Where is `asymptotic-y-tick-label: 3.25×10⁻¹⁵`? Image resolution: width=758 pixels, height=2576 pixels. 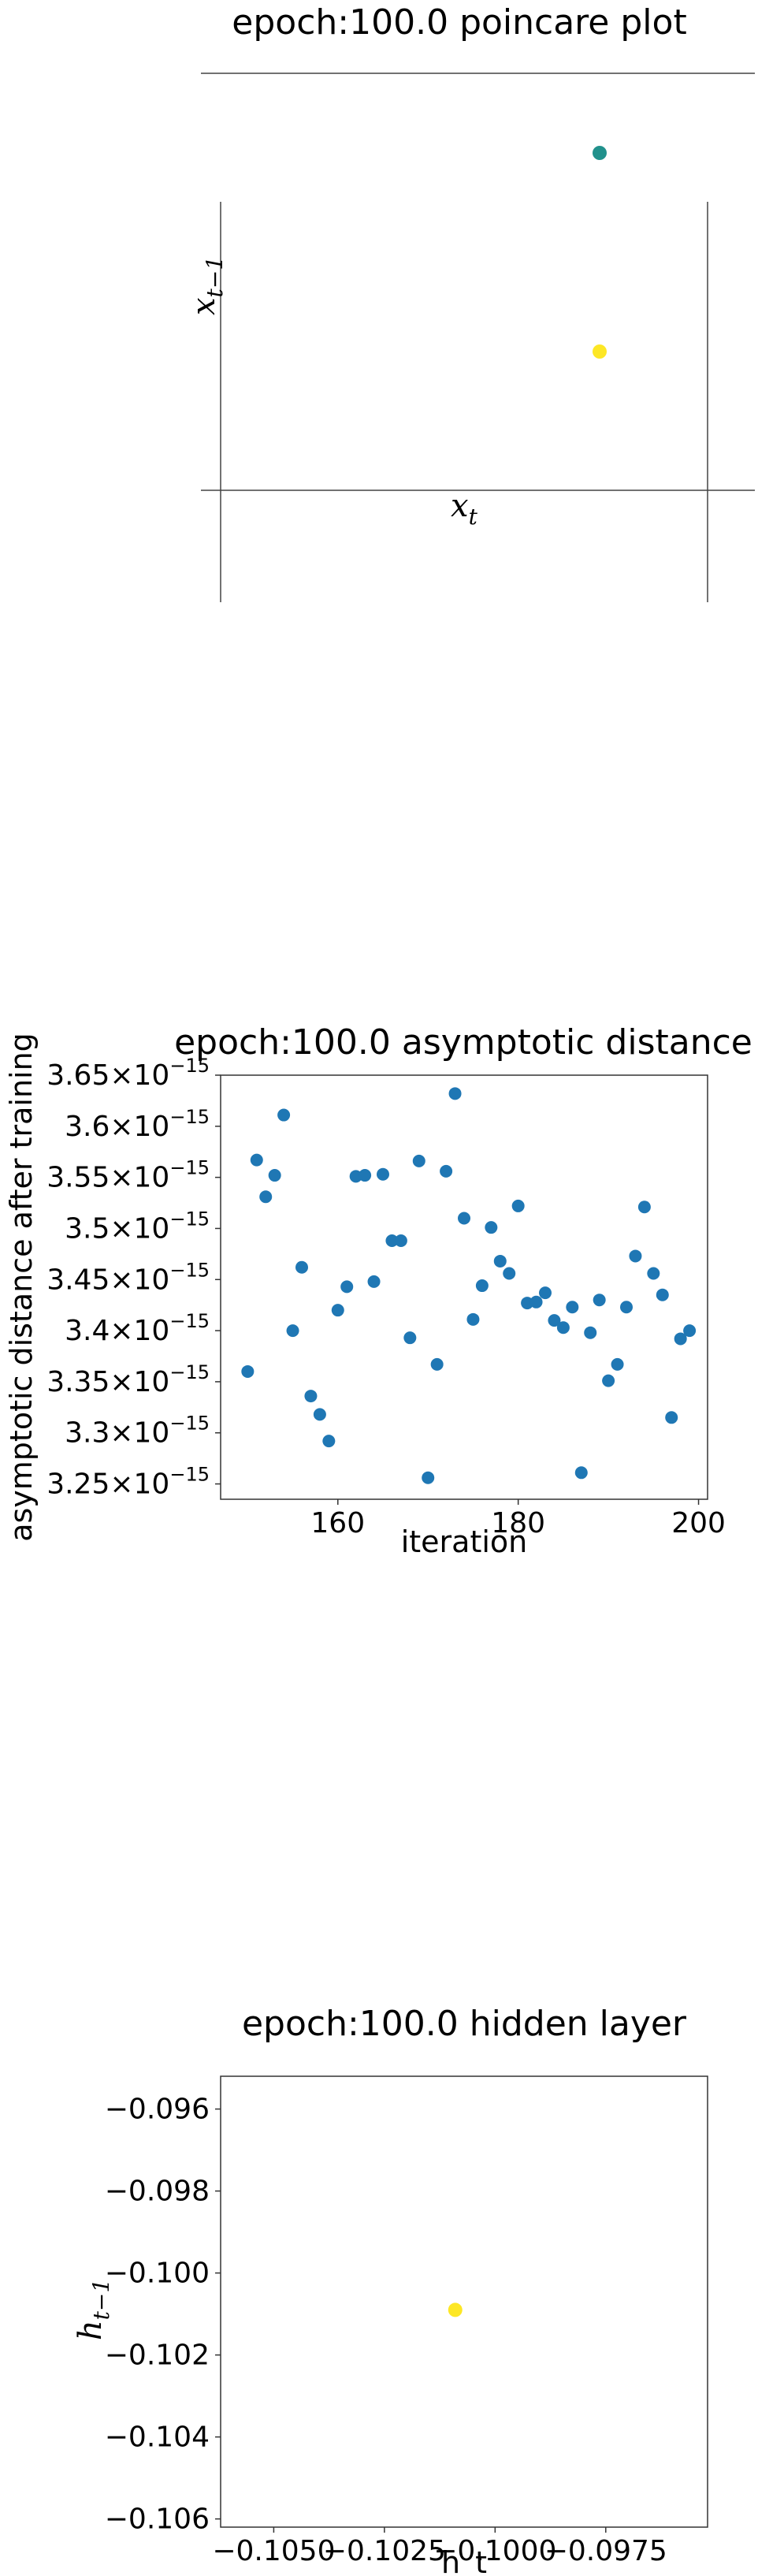 asymptotic-y-tick-label: 3.25×10⁻¹⁵ is located at coordinates (128, 1482).